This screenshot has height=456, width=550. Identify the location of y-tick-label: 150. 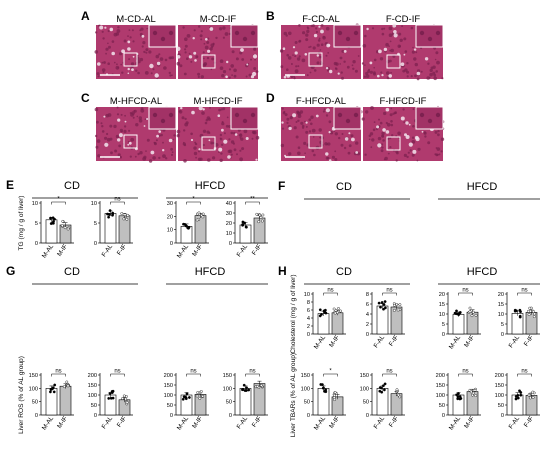
(440, 386).